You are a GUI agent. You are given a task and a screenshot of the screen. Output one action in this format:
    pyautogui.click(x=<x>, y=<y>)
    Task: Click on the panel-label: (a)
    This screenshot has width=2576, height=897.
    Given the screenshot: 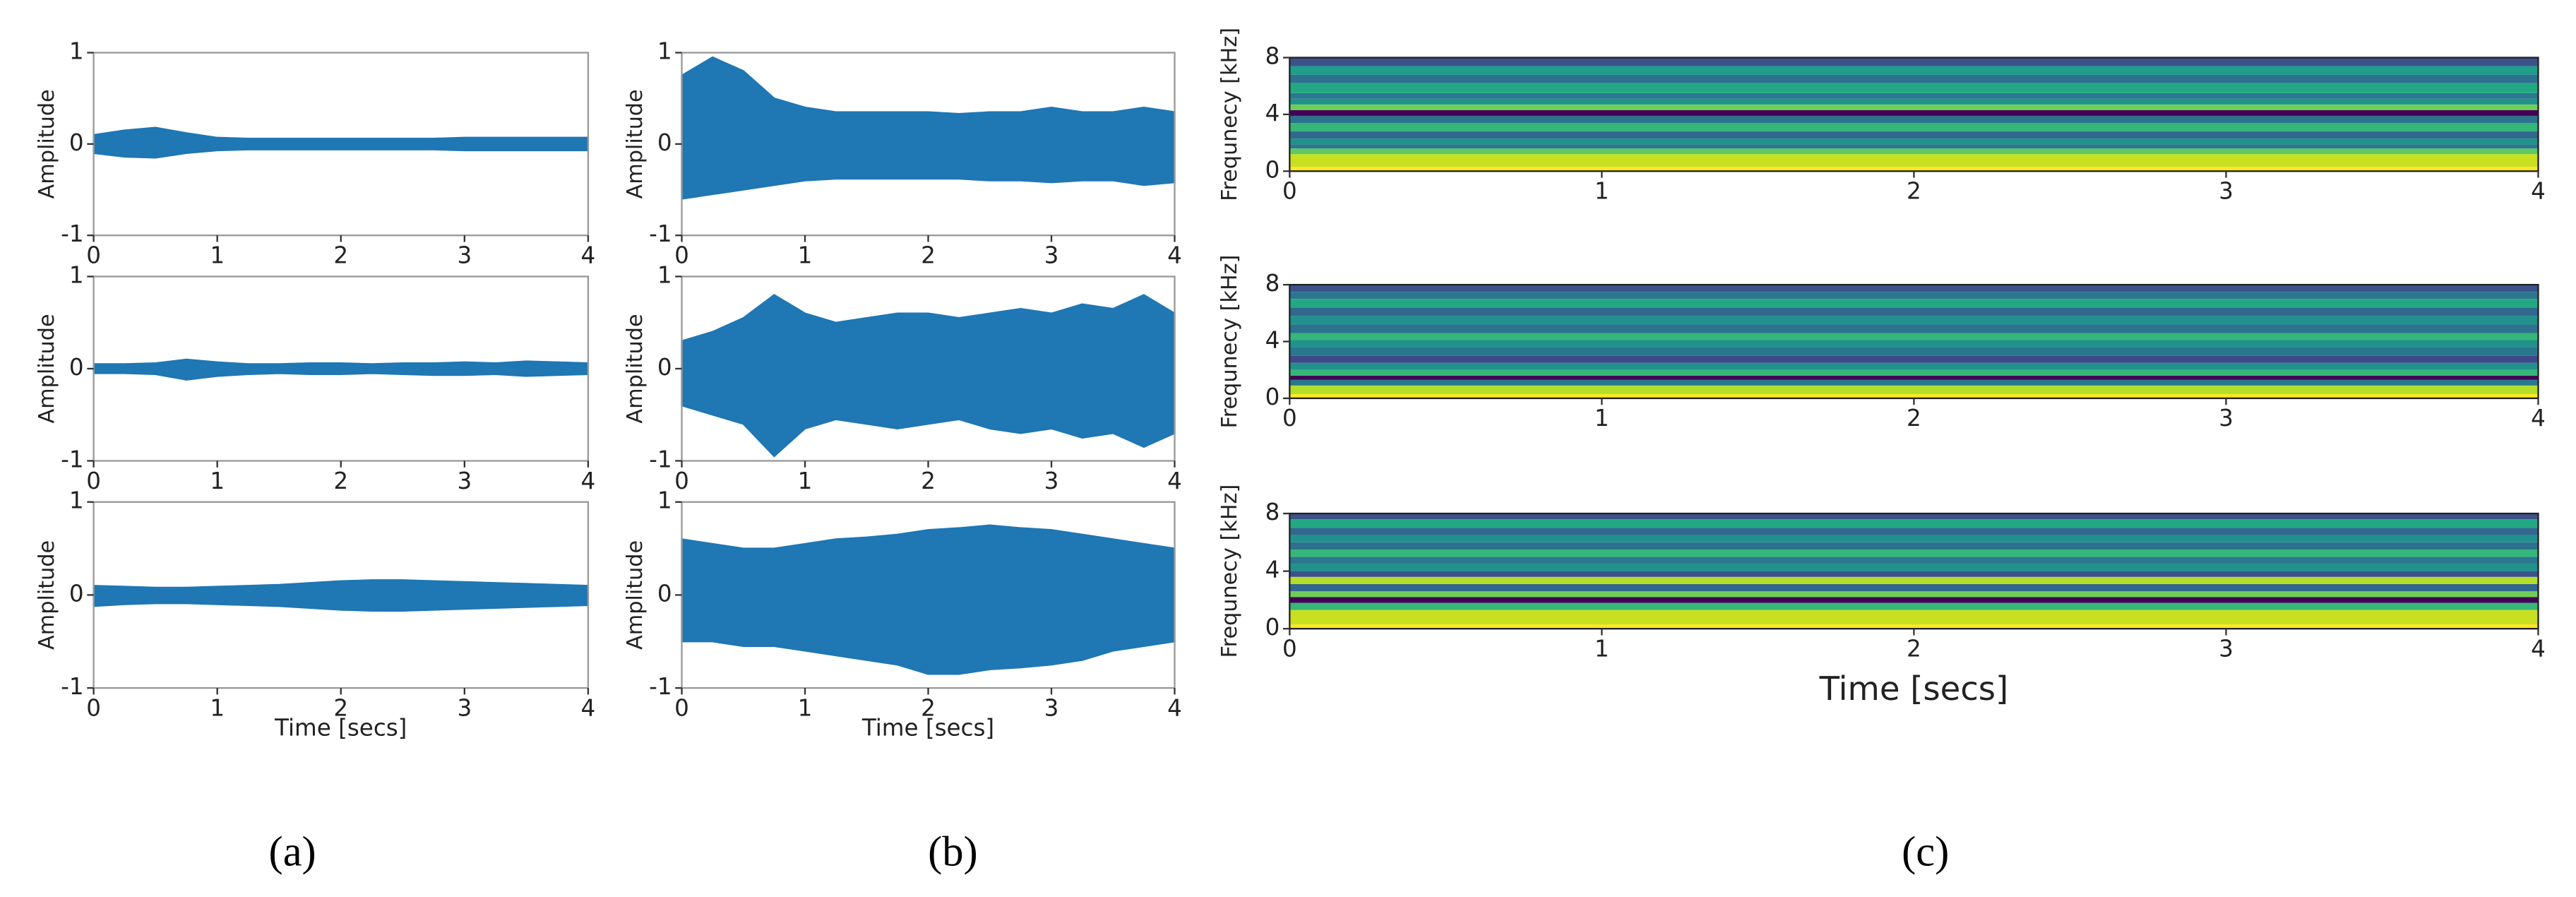 What is the action you would take?
    pyautogui.click(x=292, y=852)
    